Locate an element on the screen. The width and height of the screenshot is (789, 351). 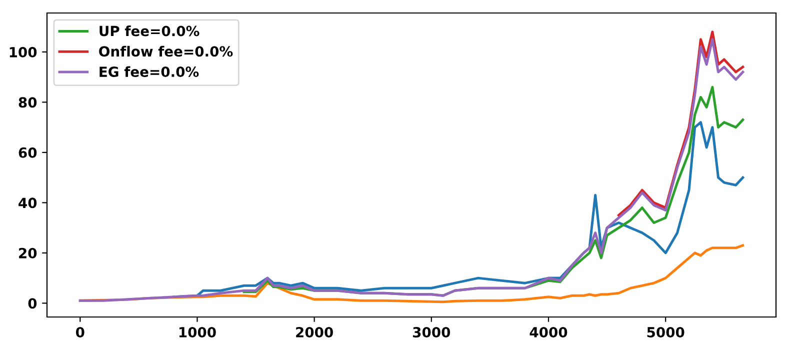
x-tick-label: 1000 is located at coordinates (197, 332).